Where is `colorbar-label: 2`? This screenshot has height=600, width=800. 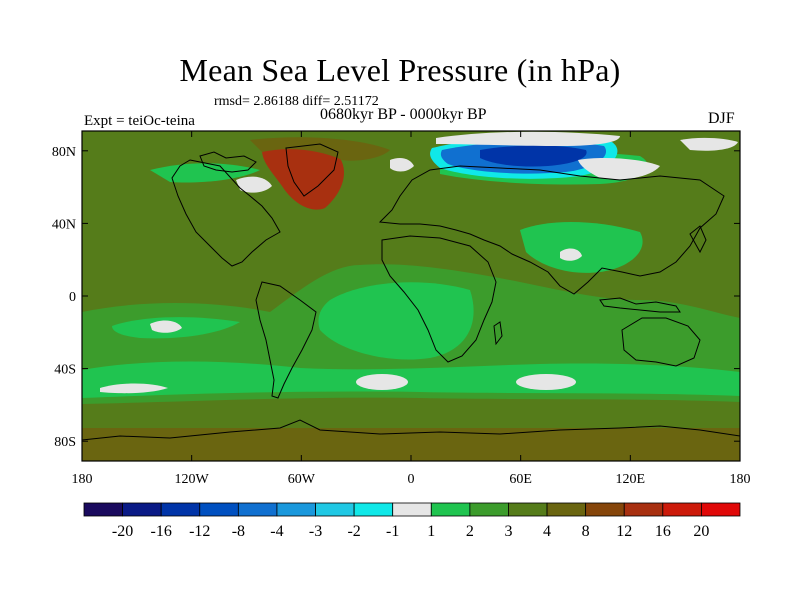 colorbar-label: 2 is located at coordinates (470, 531).